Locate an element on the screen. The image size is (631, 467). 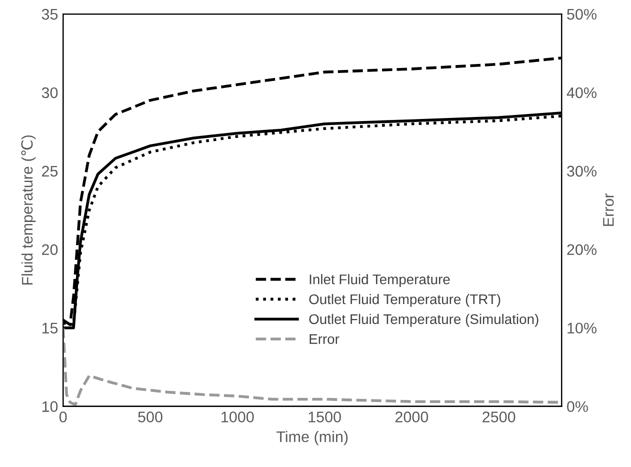
x-axis-title: Time (min) is located at coordinates (312, 438).